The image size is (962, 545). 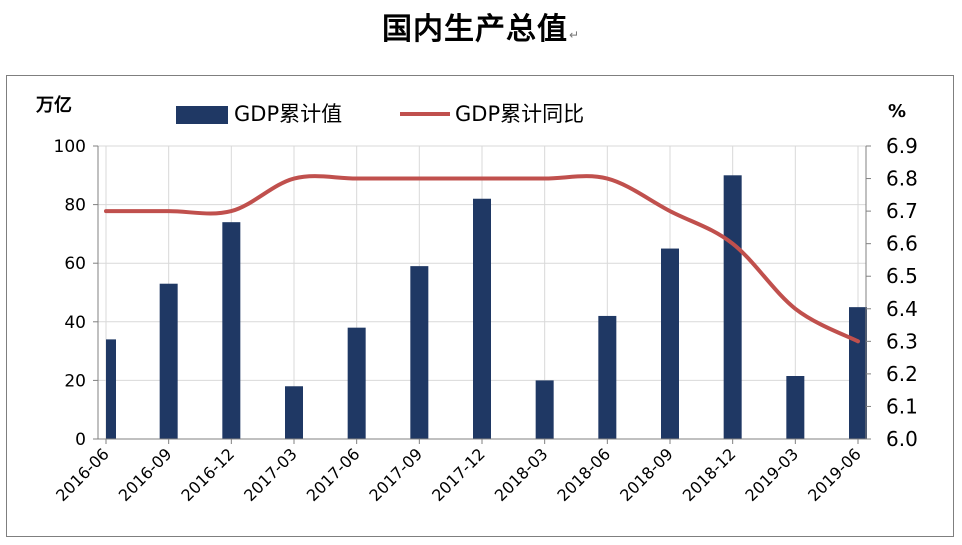 I want to click on x-tick-label: 2016-09, so click(x=145, y=474).